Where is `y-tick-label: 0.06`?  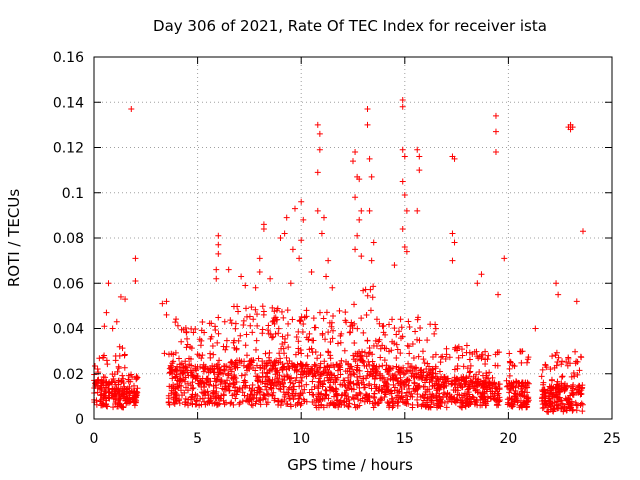
y-tick-label: 0.06 is located at coordinates (68, 284).